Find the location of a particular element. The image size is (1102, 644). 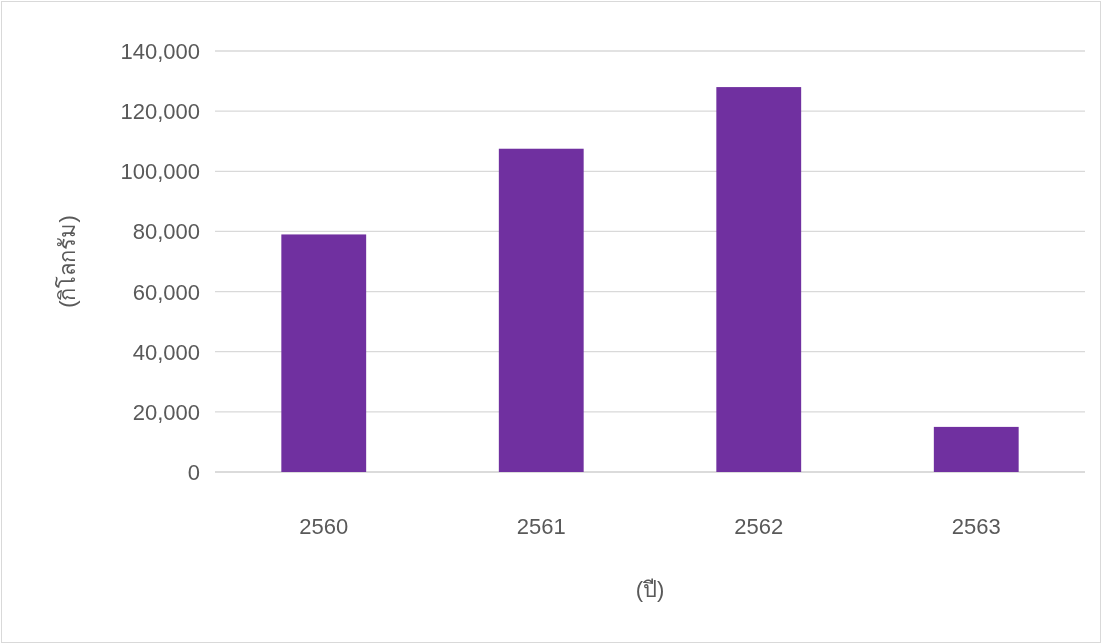

x-tick-label: 2560 is located at coordinates (324, 526).